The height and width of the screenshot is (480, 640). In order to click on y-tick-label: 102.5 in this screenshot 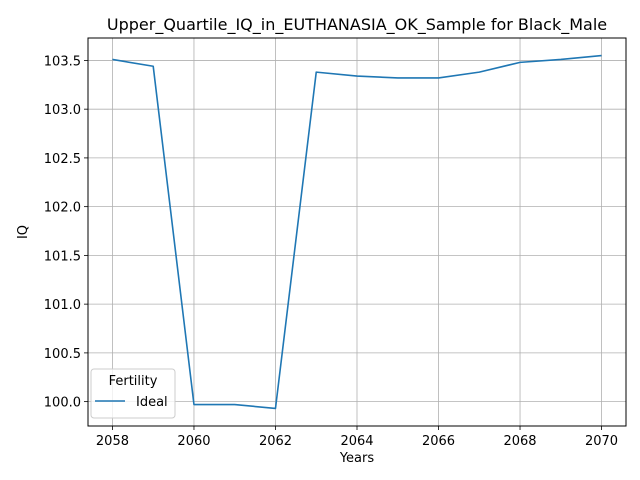, I will do `click(62, 159)`.